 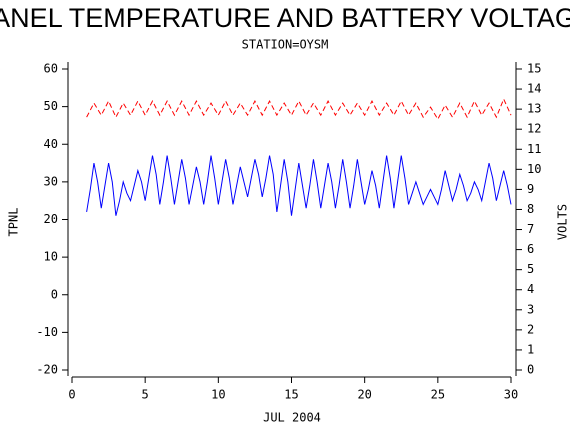 What do you see at coordinates (51, 144) in the screenshot?
I see `y-tick-label: 40` at bounding box center [51, 144].